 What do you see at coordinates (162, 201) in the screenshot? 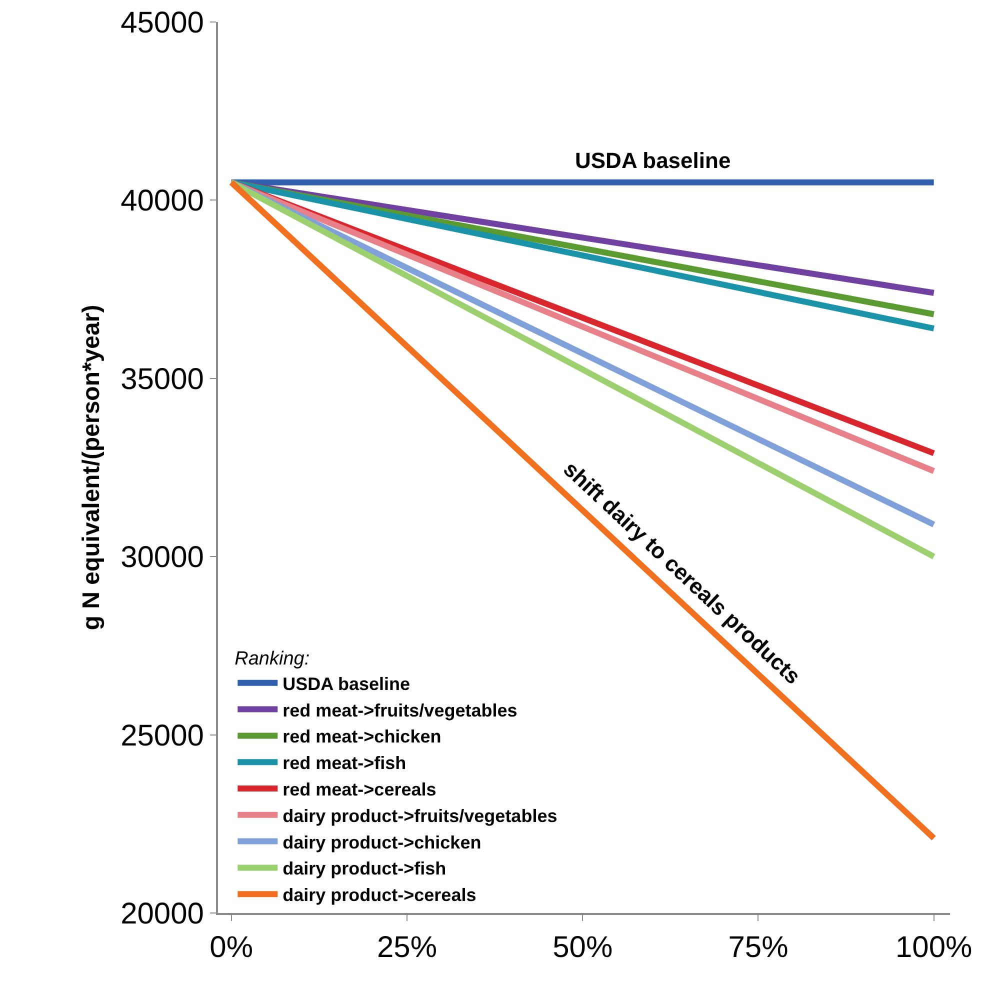
I see `y-tick-label: 40000` at bounding box center [162, 201].